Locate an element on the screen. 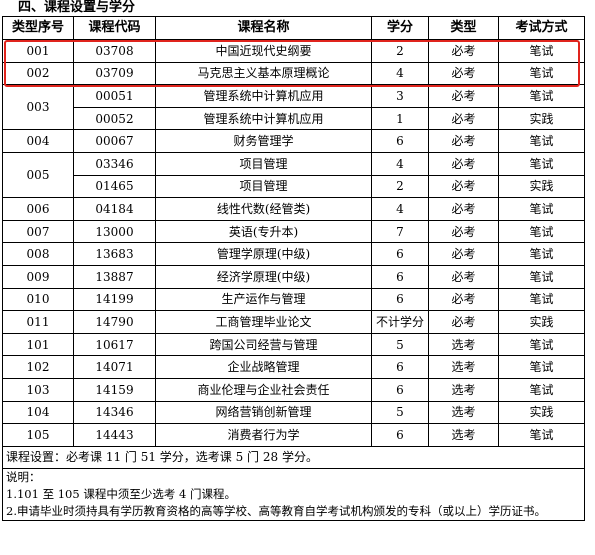  table-row: 006 04184 线性代数(经管类) 4 必考 笔试 is located at coordinates (293, 209).